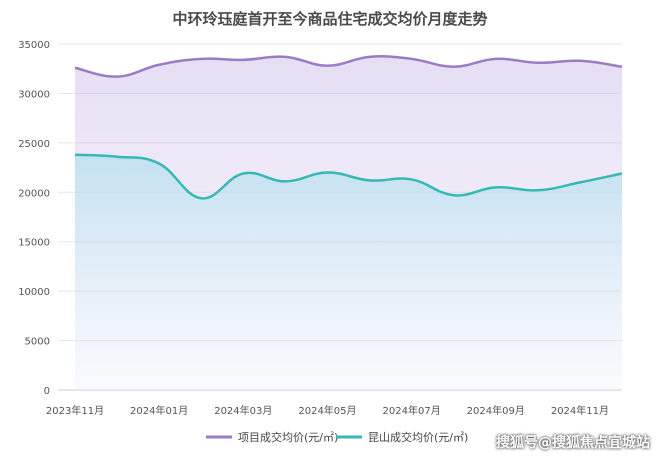 This screenshot has width=660, height=458. I want to click on x-tick-label: 2024年11月, so click(580, 410).